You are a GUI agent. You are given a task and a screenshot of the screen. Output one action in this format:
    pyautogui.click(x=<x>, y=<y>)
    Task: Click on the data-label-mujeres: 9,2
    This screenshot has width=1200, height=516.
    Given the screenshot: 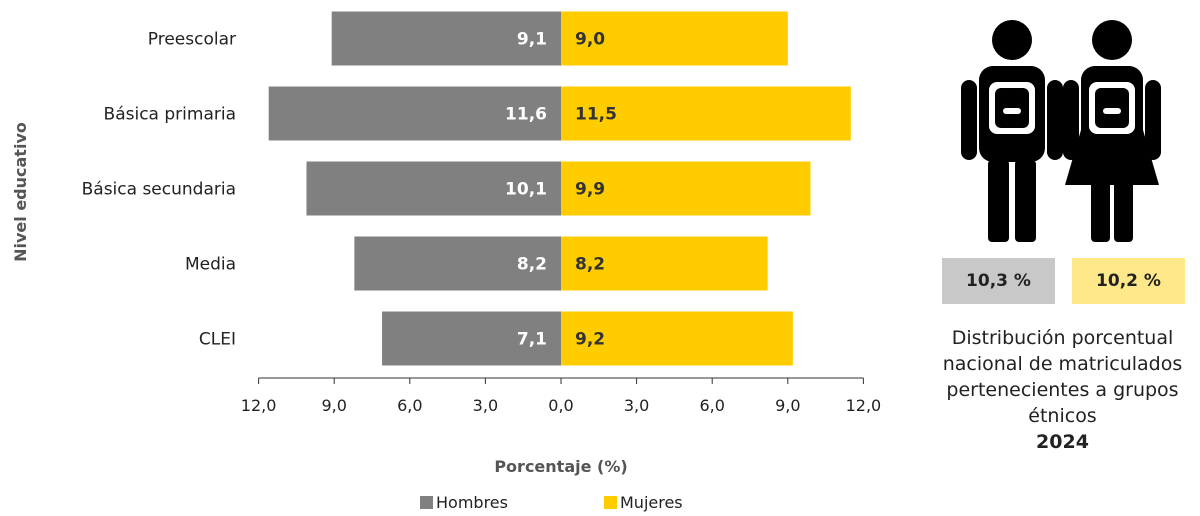 What is the action you would take?
    pyautogui.click(x=590, y=340)
    